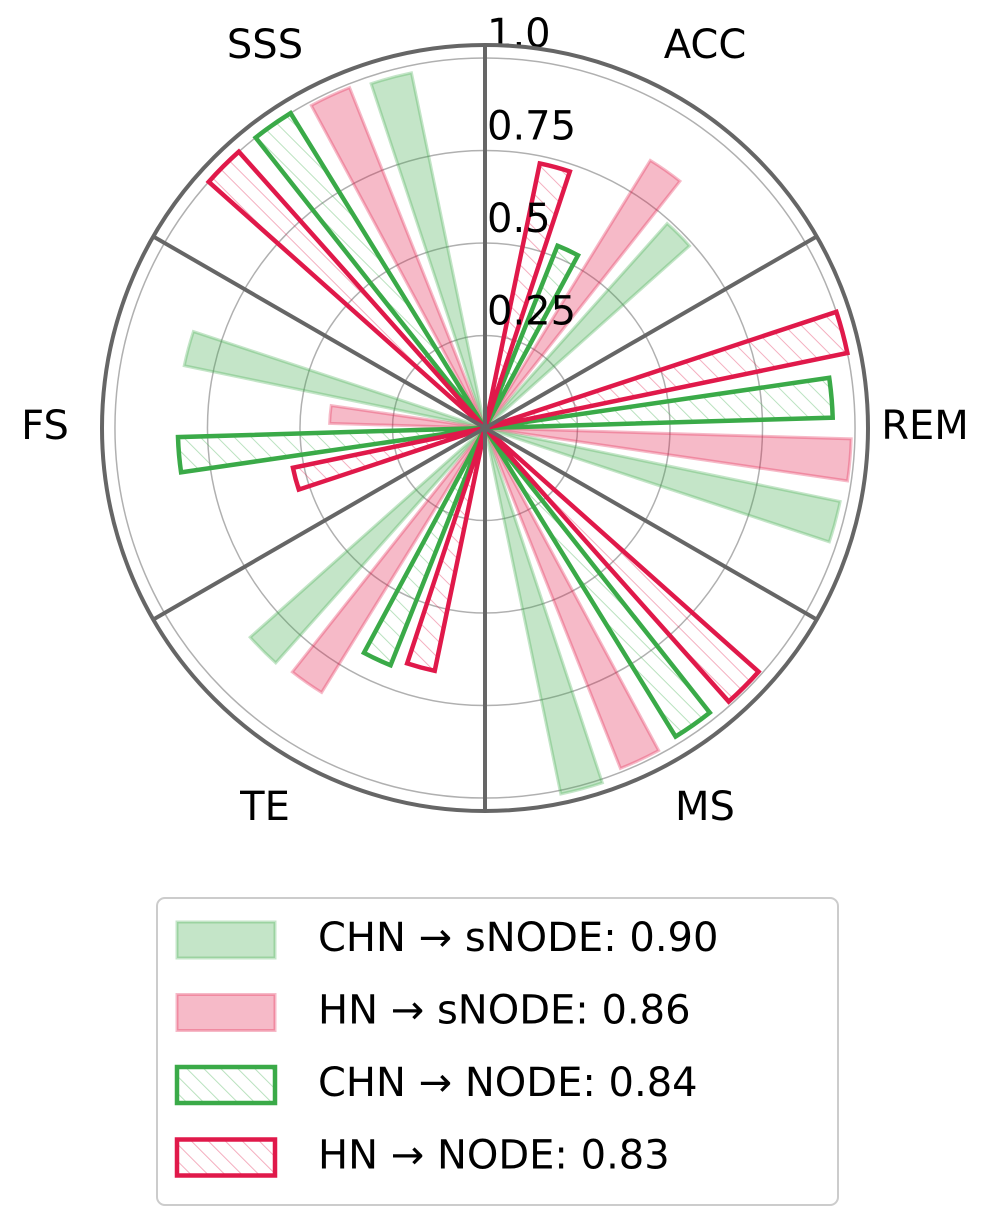 This screenshot has width=997, height=1226. I want to click on legend-label: HN → NODE: 0.83, so click(494, 1156).